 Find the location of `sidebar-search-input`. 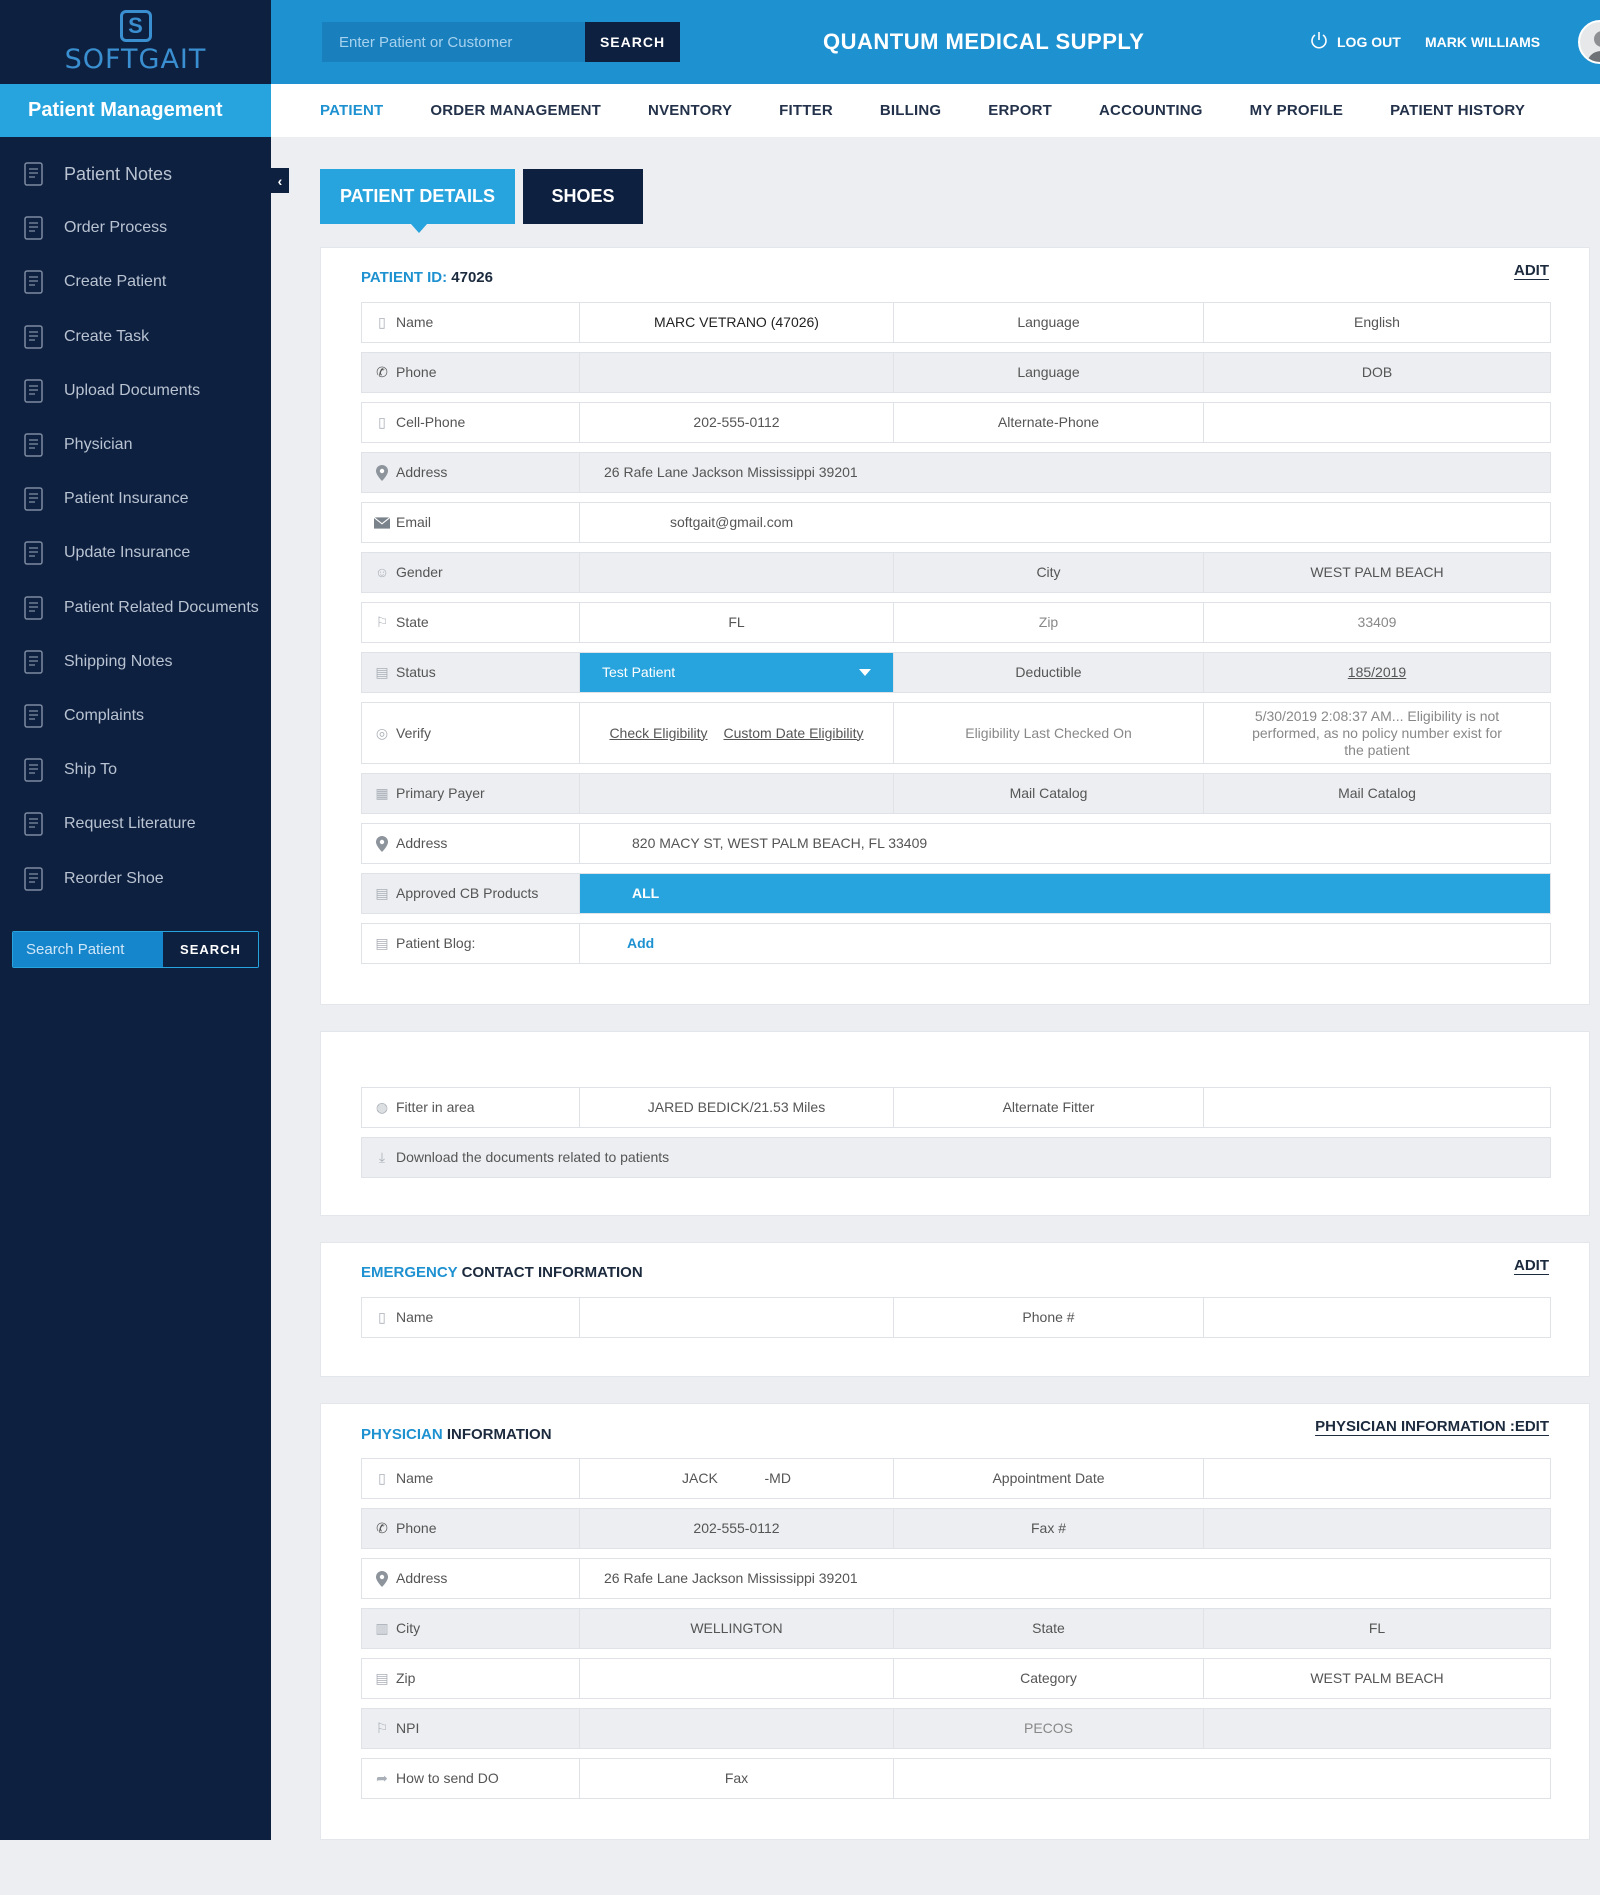

sidebar-search-input is located at coordinates (88, 949).